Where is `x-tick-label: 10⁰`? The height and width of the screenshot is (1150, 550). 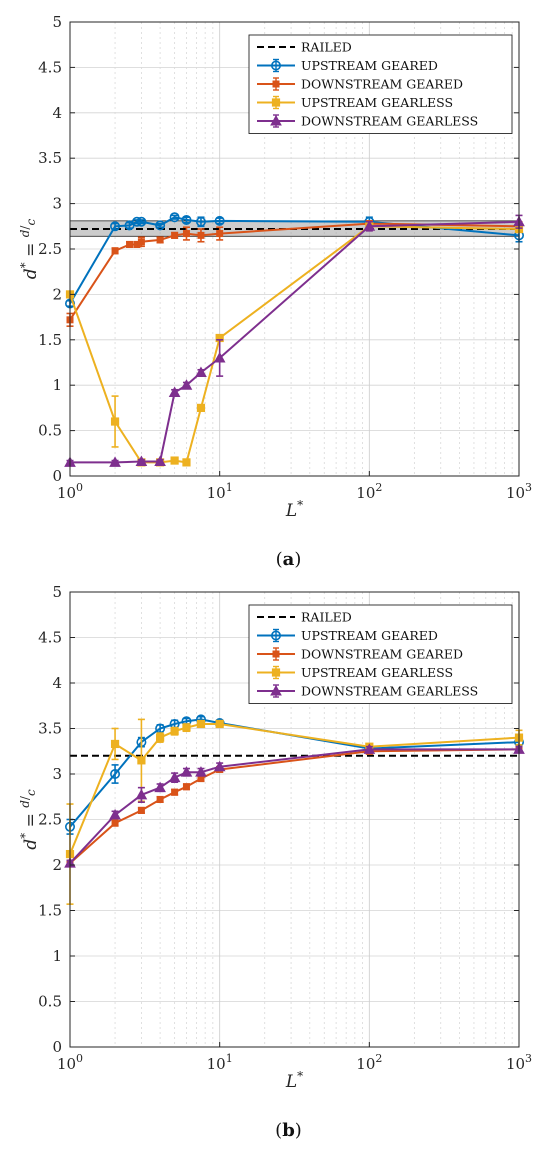 x-tick-label: 10⁰ is located at coordinates (70, 1062).